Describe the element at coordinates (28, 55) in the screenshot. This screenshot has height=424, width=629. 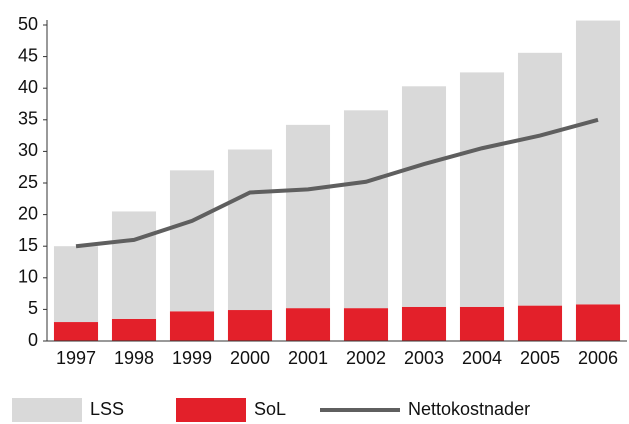
I see `y-tick-label: 45` at that location.